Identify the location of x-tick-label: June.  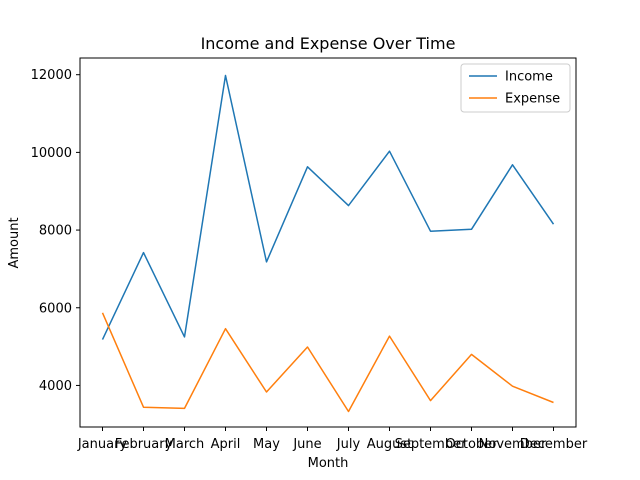
(306, 444).